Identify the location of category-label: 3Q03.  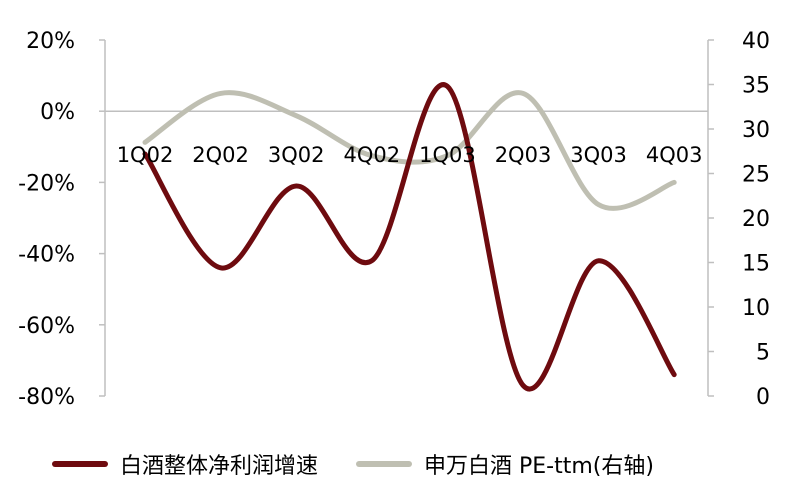
(598, 155).